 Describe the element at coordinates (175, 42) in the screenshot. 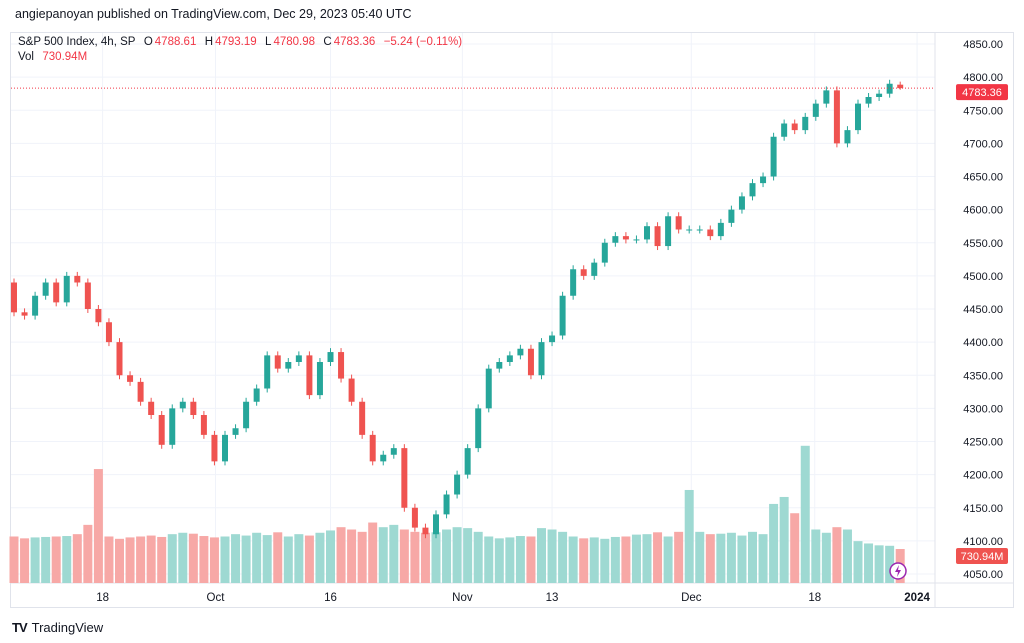

I see `legend-open: 4788.61` at that location.